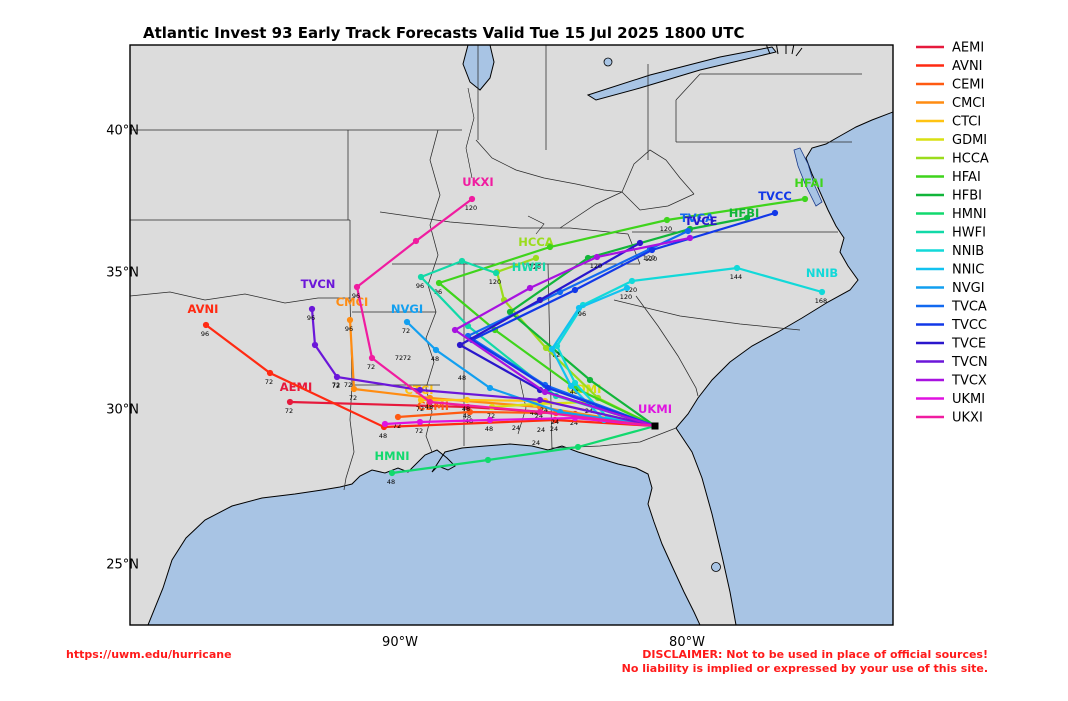 Image resolution: width=1068 pixels, height=701 pixels. Describe the element at coordinates (968, 48) in the screenshot. I see `legend-label-AEMI: AEMI` at that location.